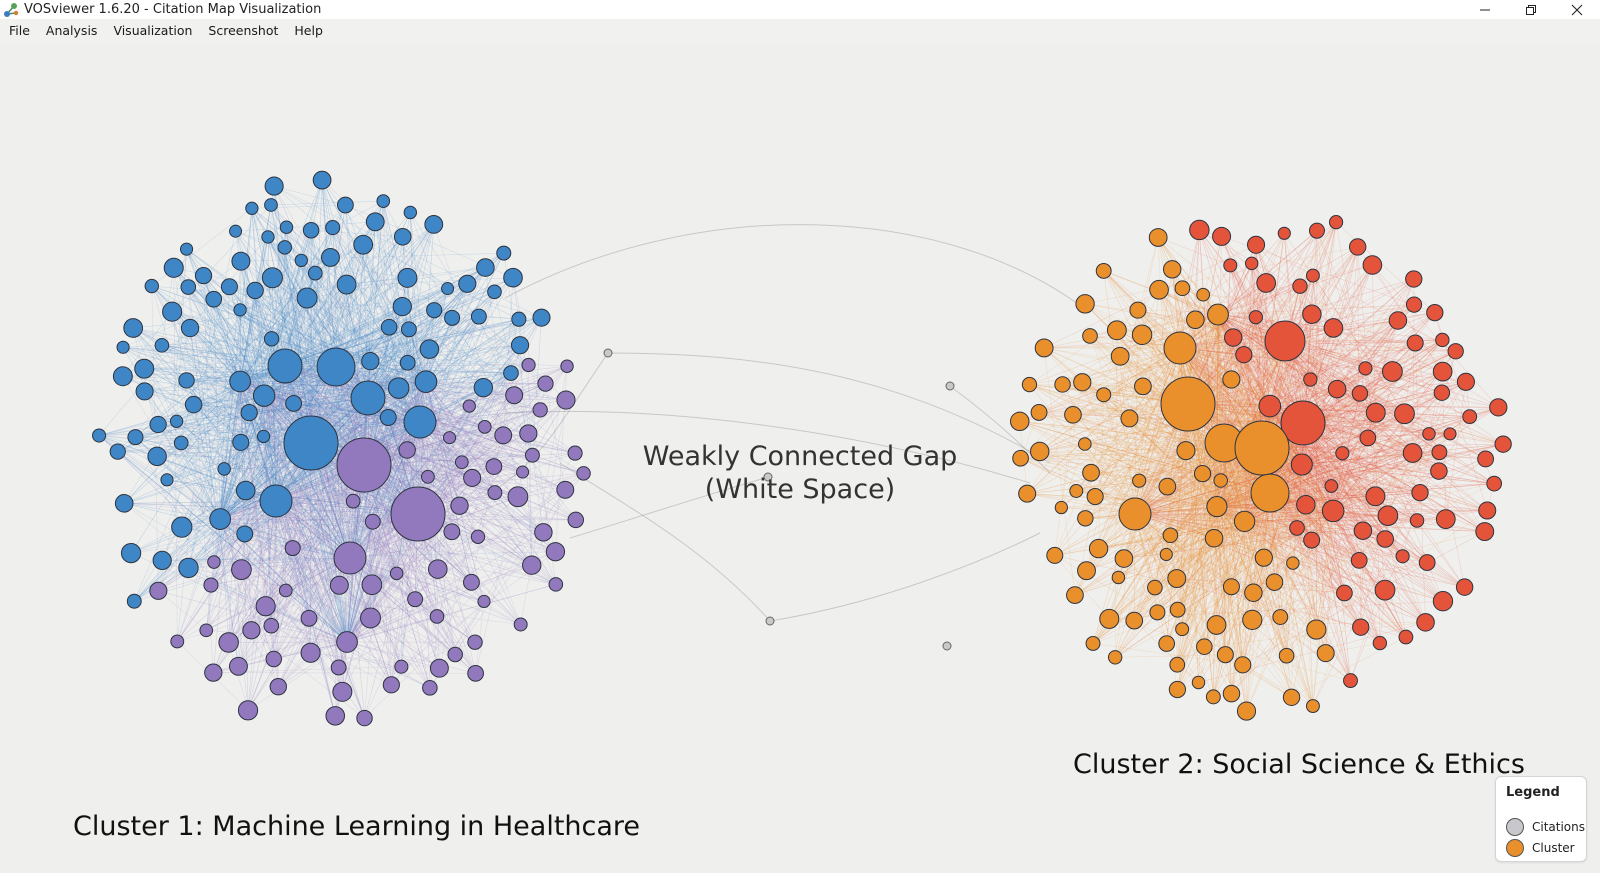  What do you see at coordinates (243, 30) in the screenshot?
I see `menu-screenshot: Screenshot` at bounding box center [243, 30].